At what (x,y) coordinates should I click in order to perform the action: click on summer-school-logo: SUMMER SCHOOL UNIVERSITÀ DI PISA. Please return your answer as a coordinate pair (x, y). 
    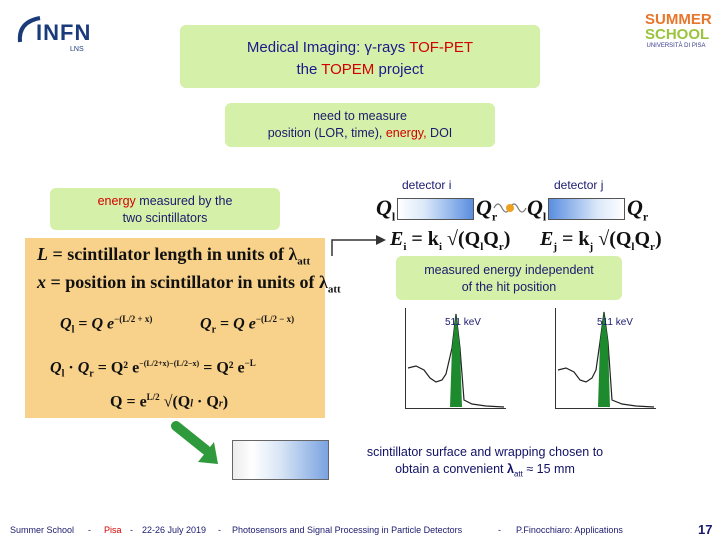
    Looking at the image, I should click on (678, 34).